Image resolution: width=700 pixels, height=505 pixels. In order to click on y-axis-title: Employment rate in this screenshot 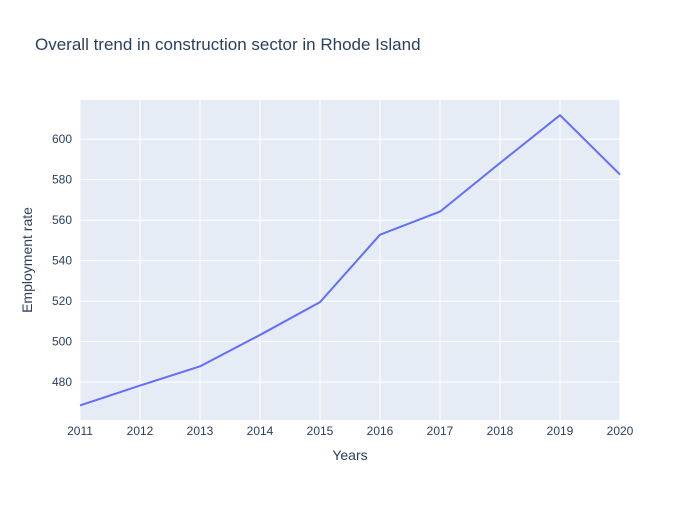, I will do `click(27, 260)`.